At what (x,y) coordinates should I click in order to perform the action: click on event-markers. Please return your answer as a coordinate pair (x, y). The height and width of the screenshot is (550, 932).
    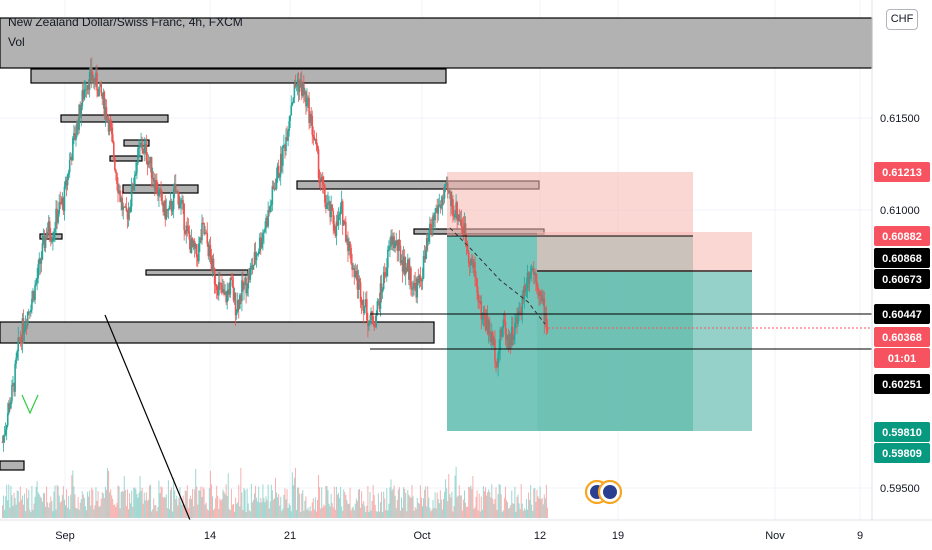
    Looking at the image, I should click on (603, 492).